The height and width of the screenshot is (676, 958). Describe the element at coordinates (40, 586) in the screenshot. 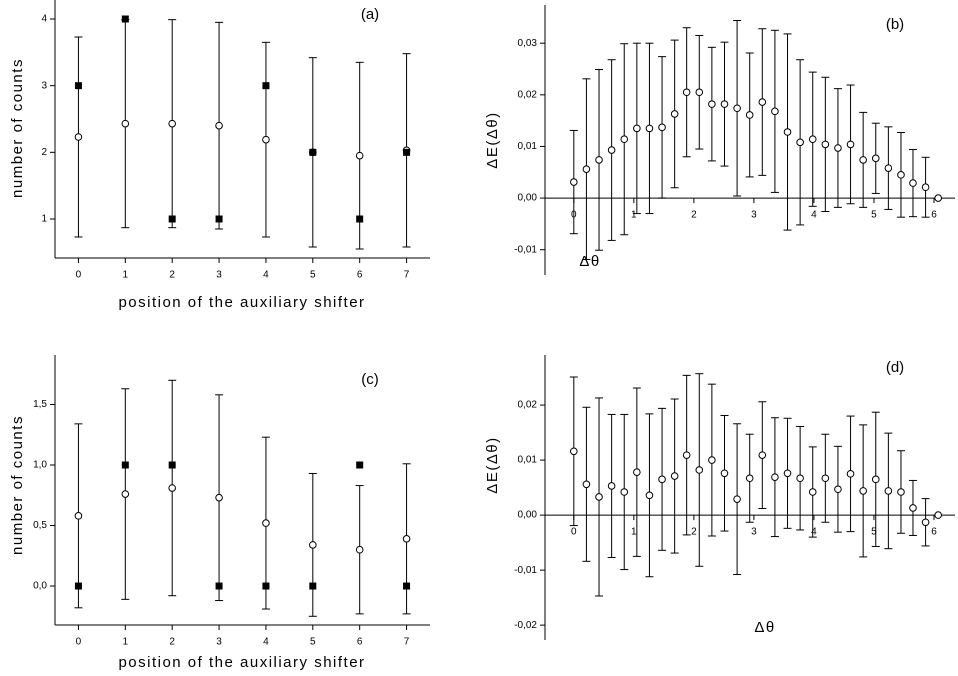

I see `y-tick-label: 0,0` at that location.